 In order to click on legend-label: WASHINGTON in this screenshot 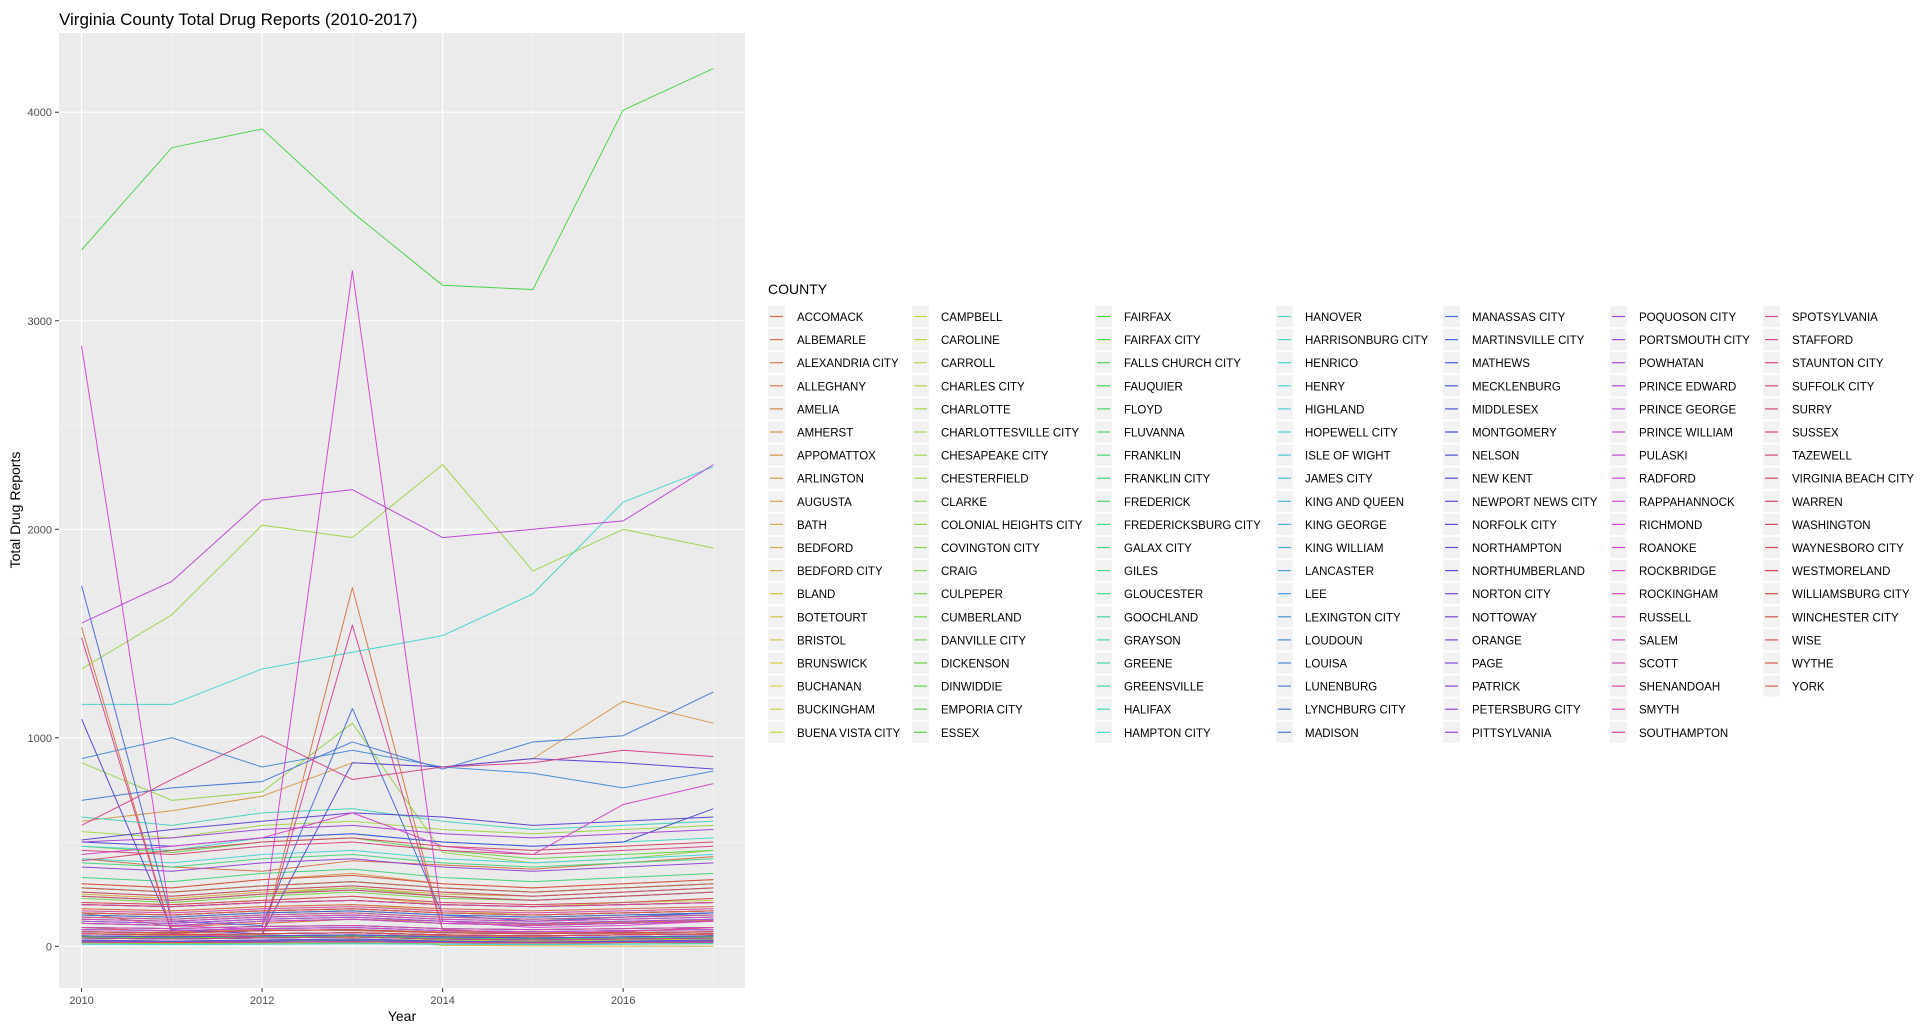, I will do `click(1831, 526)`.